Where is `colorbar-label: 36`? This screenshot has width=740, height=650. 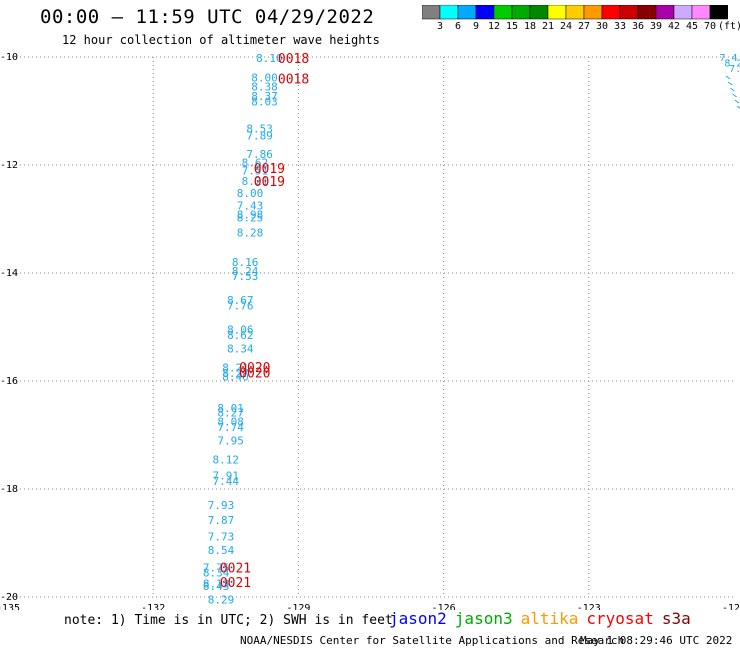
colorbar-label: 36 is located at coordinates (638, 26).